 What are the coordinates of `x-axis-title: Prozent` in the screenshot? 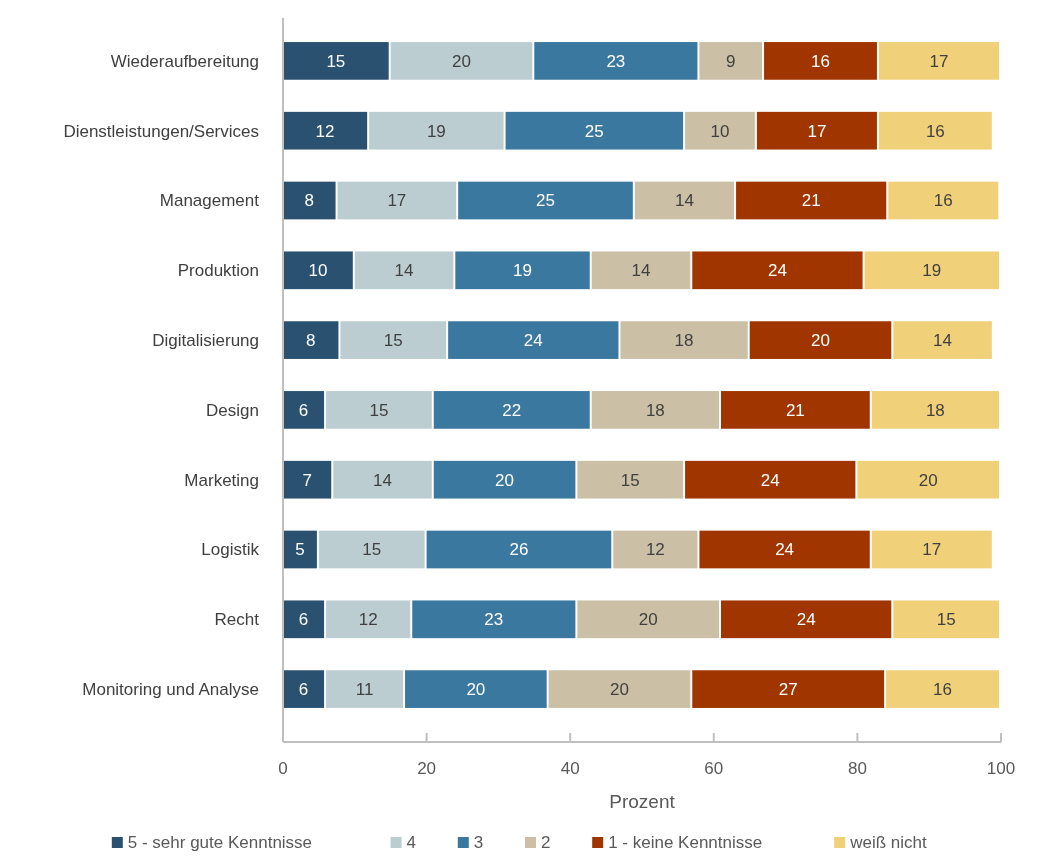 It's located at (642, 801).